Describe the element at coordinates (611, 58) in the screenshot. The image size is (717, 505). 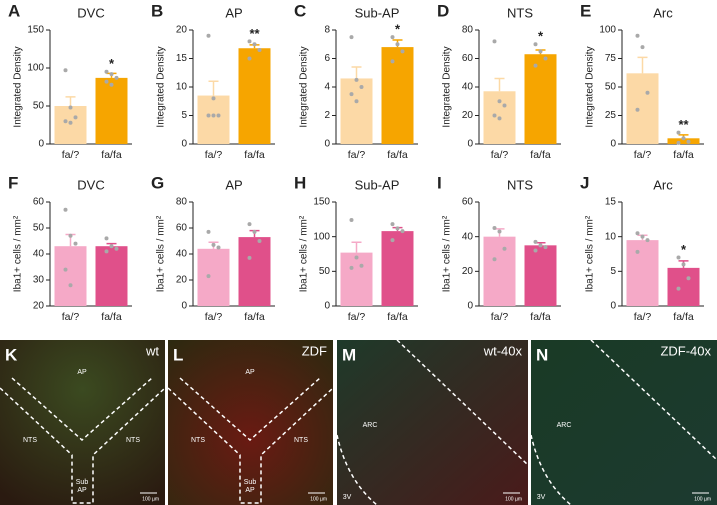
I see `y-tick-label: 75` at that location.